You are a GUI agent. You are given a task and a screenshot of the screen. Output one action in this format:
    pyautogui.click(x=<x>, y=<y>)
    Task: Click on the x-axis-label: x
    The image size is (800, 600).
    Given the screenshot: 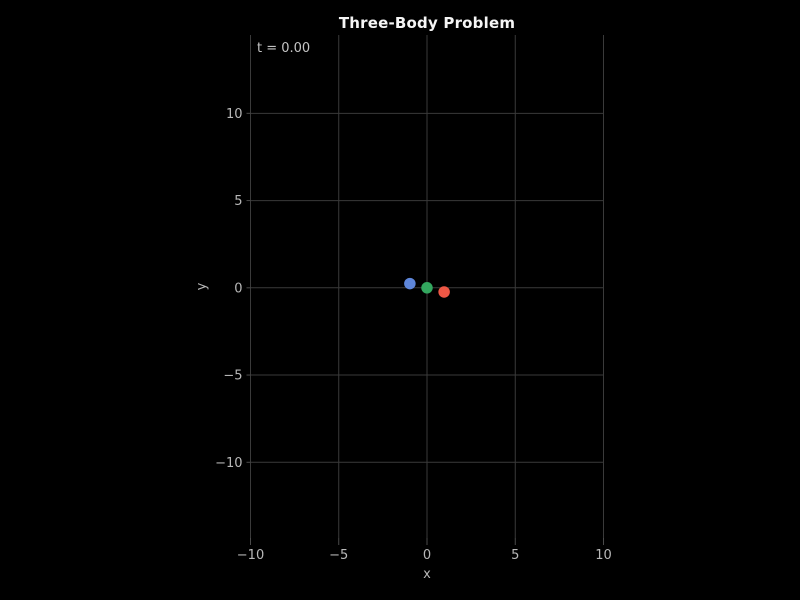 What is the action you would take?
    pyautogui.click(x=427, y=574)
    